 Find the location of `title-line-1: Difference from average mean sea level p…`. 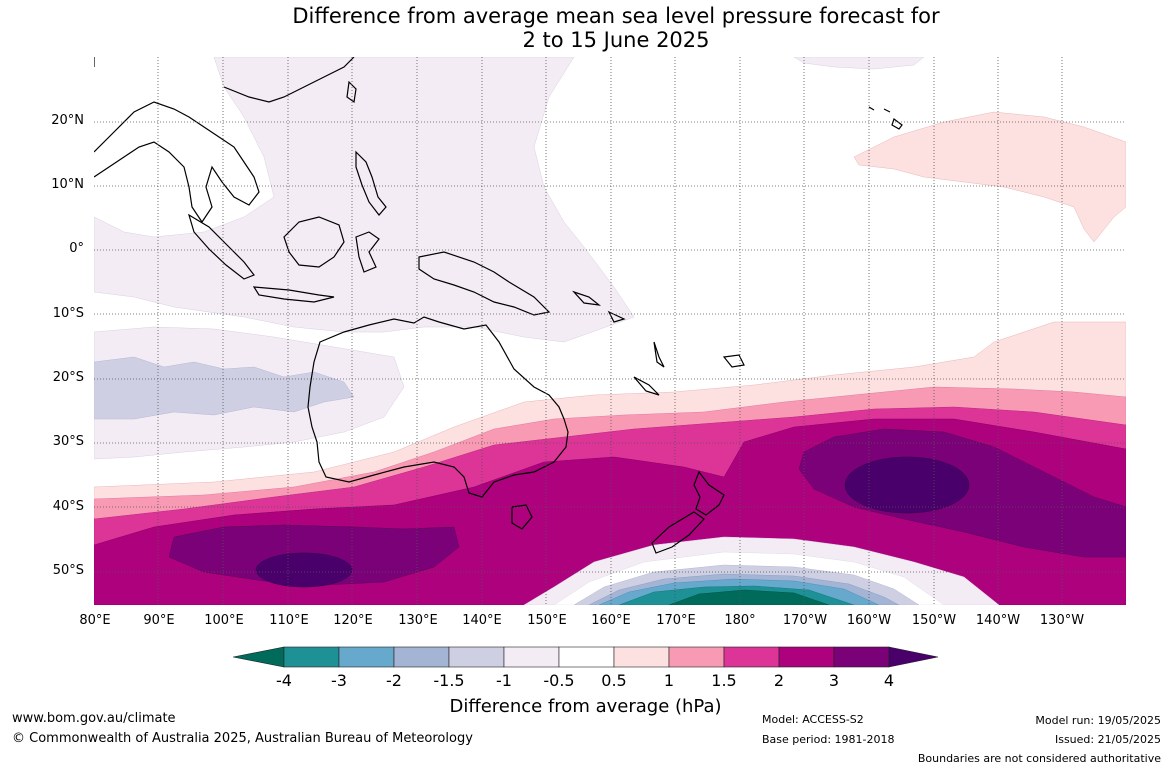

title-line-1: Difference from average mean sea level p… is located at coordinates (616, 16).